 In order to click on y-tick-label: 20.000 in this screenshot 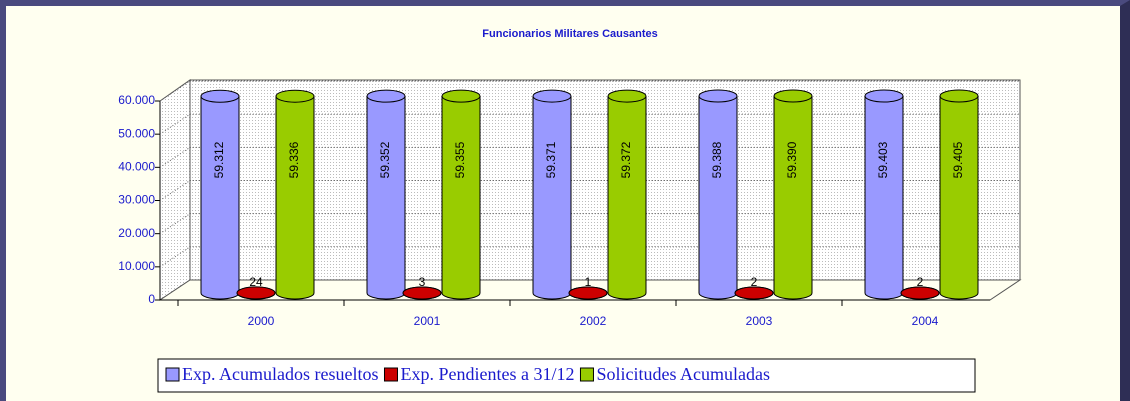, I will do `click(136, 233)`.